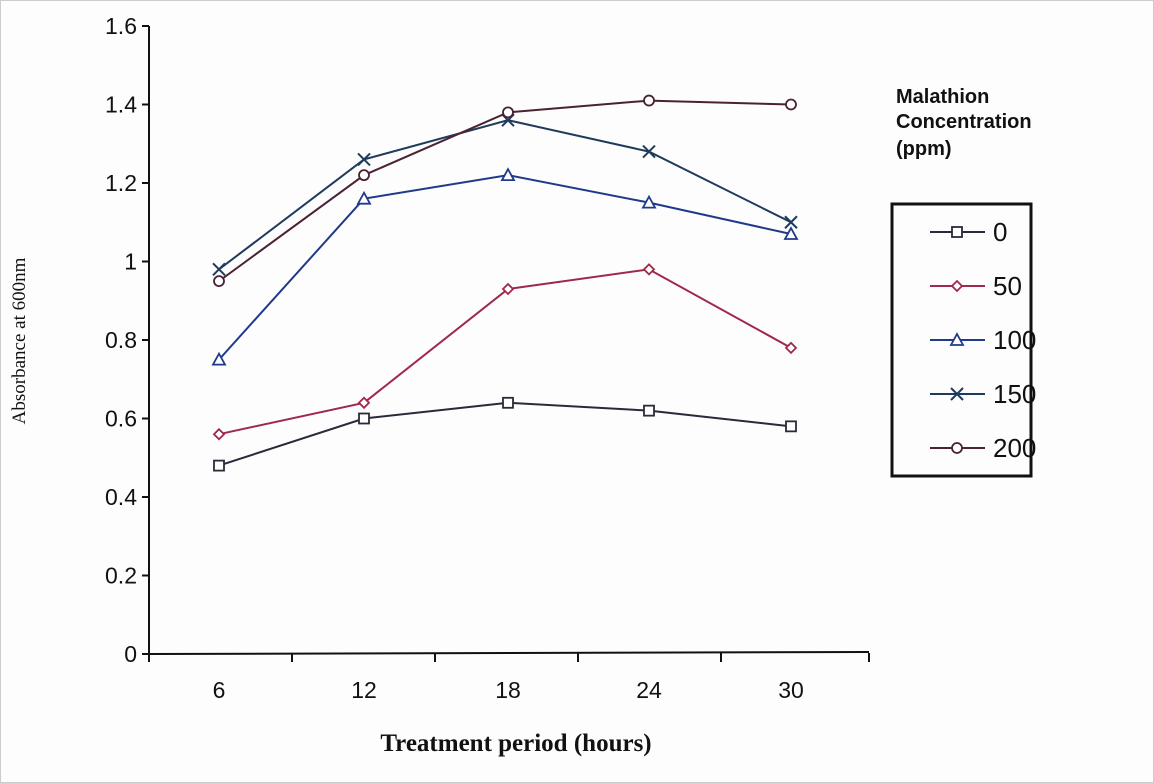 This screenshot has width=1154, height=783. What do you see at coordinates (964, 122) in the screenshot?
I see `legend-title-line-2: Concentration` at bounding box center [964, 122].